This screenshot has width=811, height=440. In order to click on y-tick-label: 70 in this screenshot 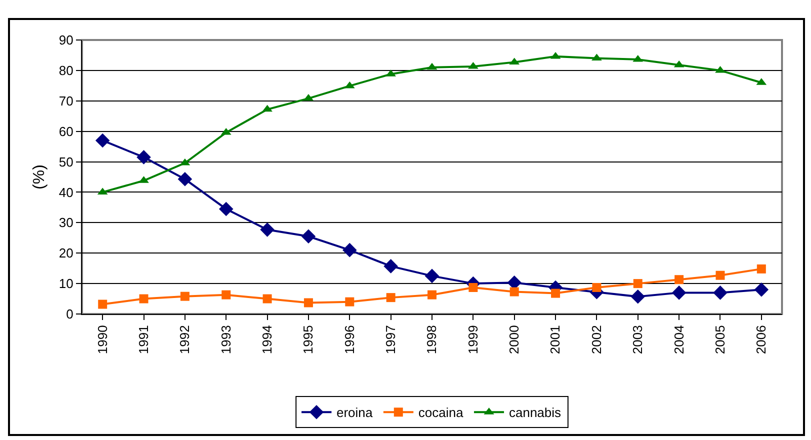, I will do `click(66, 100)`.